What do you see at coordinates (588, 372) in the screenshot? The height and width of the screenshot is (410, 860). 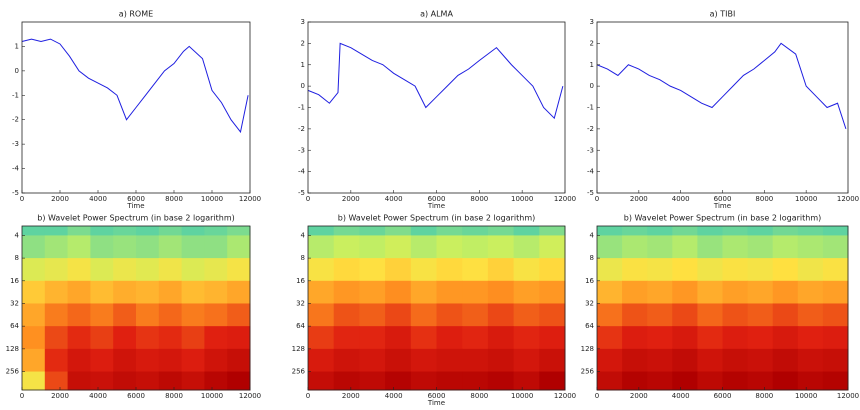 I see `y-tick-label: 256` at bounding box center [588, 372].